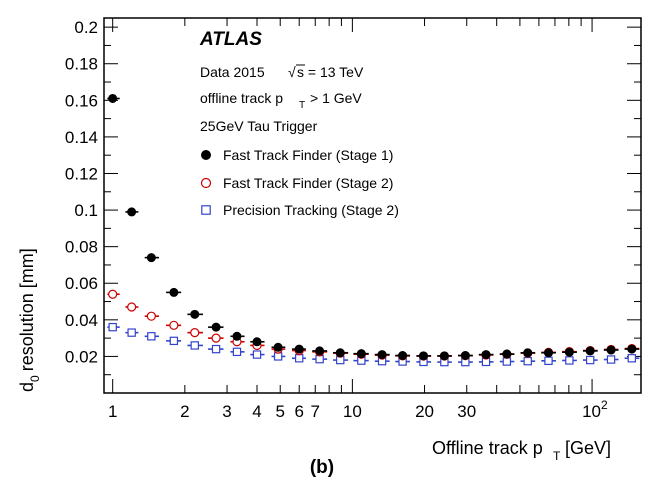 The image size is (656, 486). Describe the element at coordinates (86, 27) in the screenshot. I see `y-tick-label: 0.2` at that location.